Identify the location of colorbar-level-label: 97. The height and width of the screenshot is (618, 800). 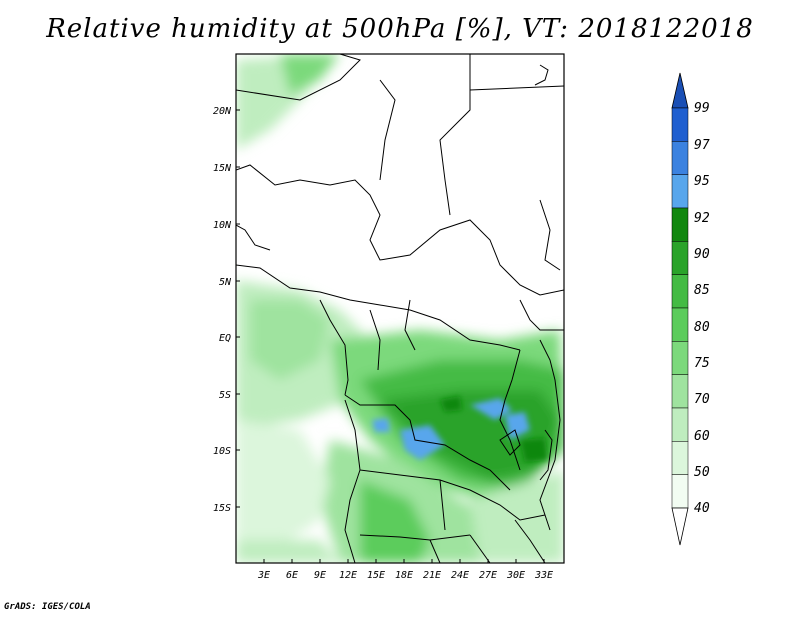
(702, 145).